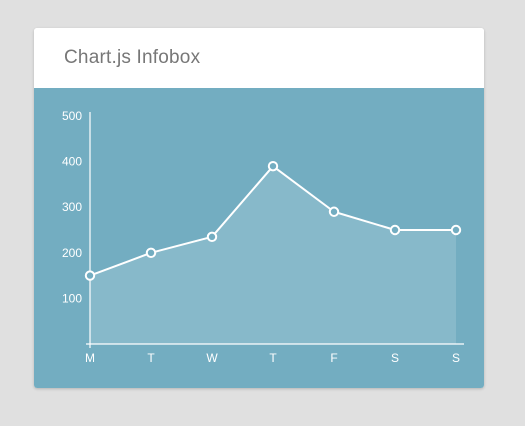 This screenshot has height=426, width=525. I want to click on card-title: Chart.js Infobox, so click(132, 57).